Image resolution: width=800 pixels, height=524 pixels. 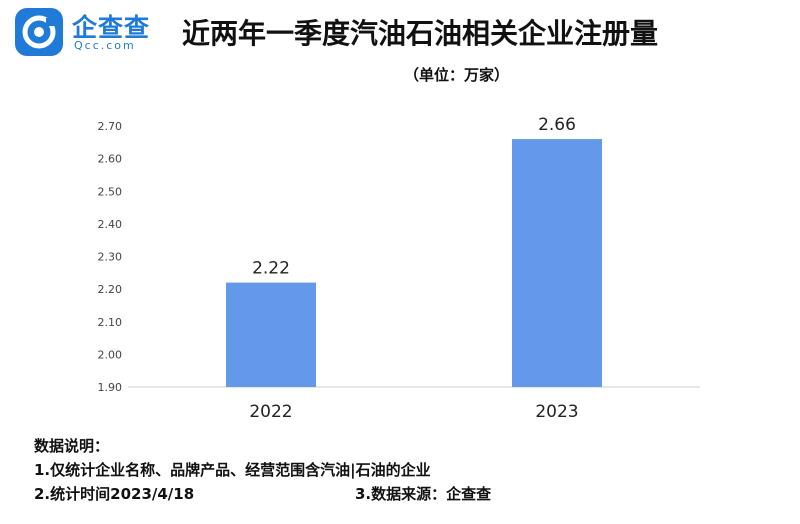 I want to click on y-tick-label: 1.90, so click(x=110, y=387).